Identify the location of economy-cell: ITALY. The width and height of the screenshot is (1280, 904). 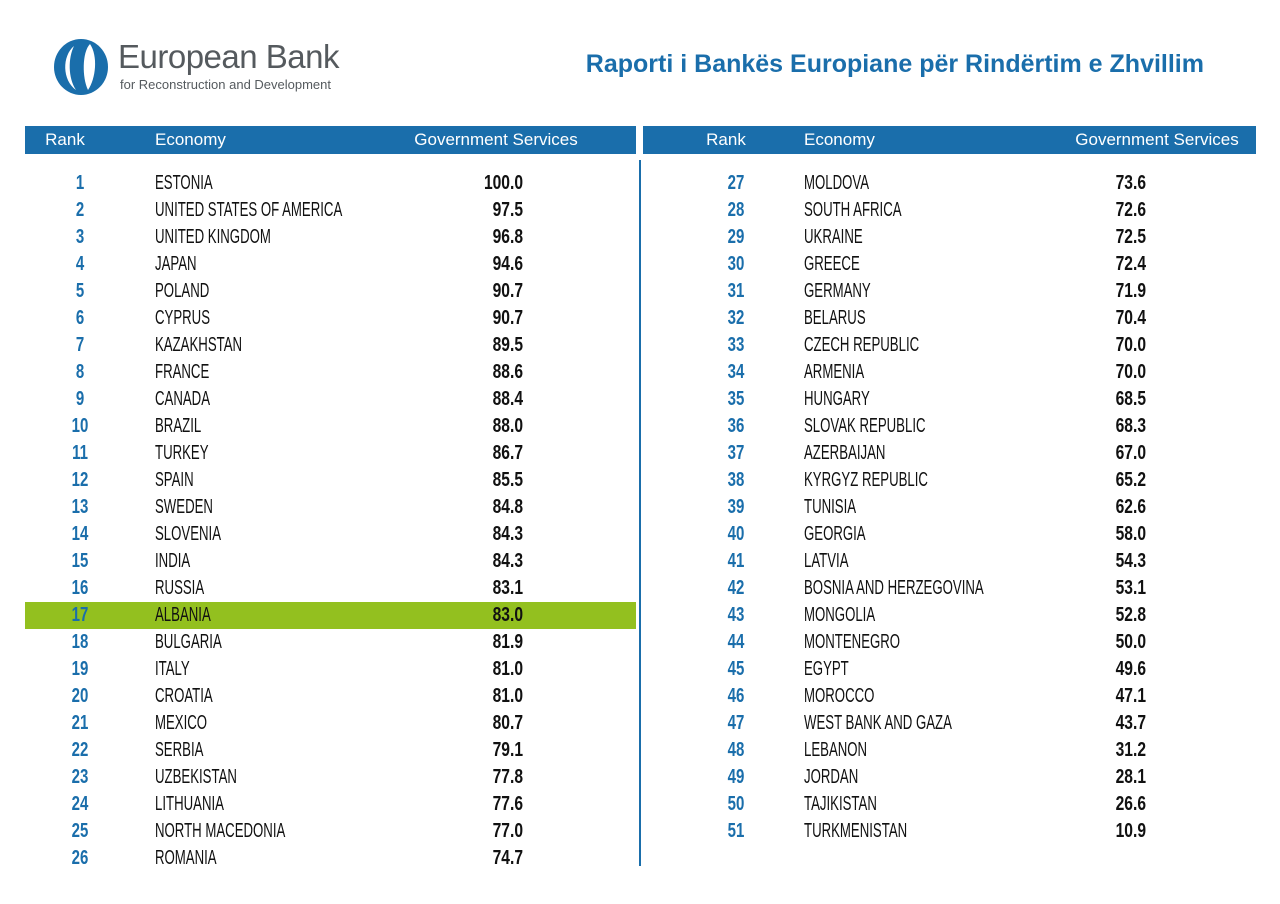
(172, 669).